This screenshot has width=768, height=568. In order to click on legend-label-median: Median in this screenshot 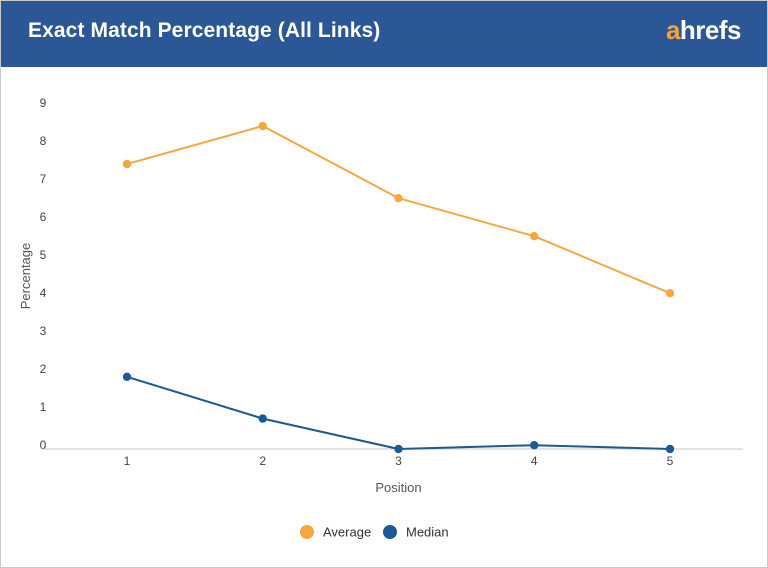, I will do `click(427, 532)`.